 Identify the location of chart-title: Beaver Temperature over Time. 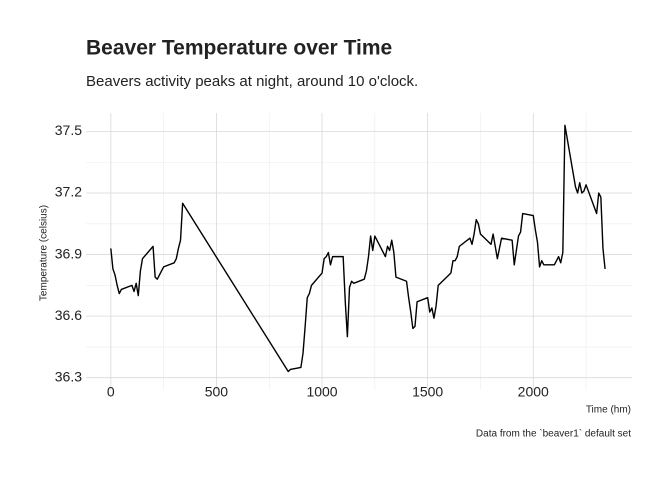
(239, 48).